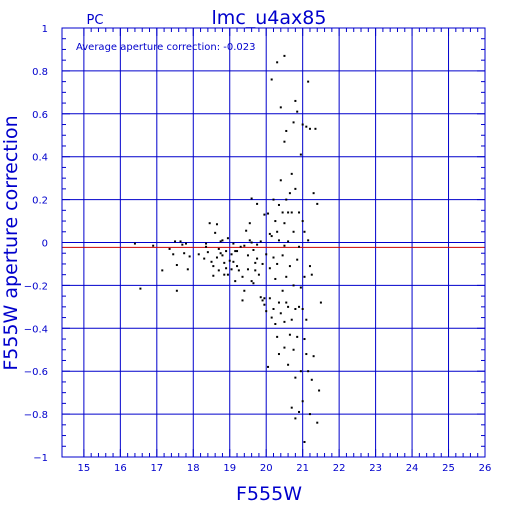 The height and width of the screenshot is (512, 512). I want to click on reference-lines, so click(273, 245).